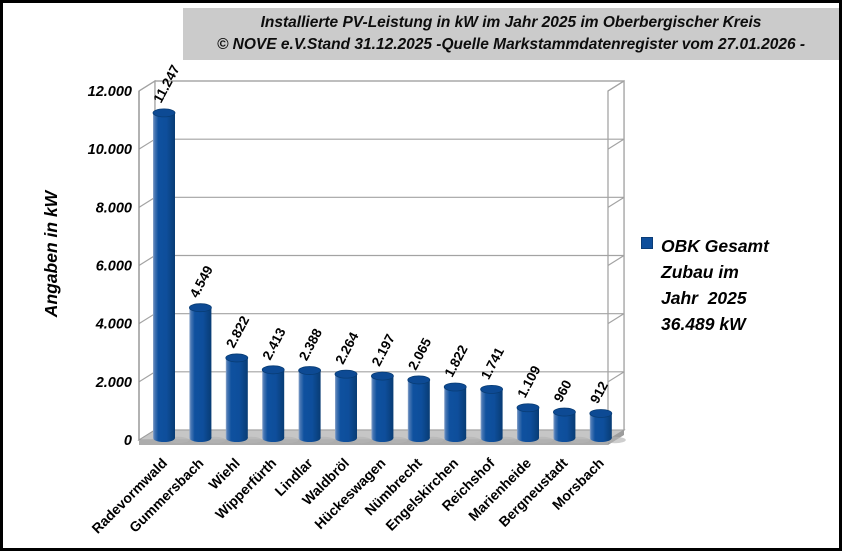 This screenshot has height=551, width=842. I want to click on legend-marker-swatch, so click(647, 243).